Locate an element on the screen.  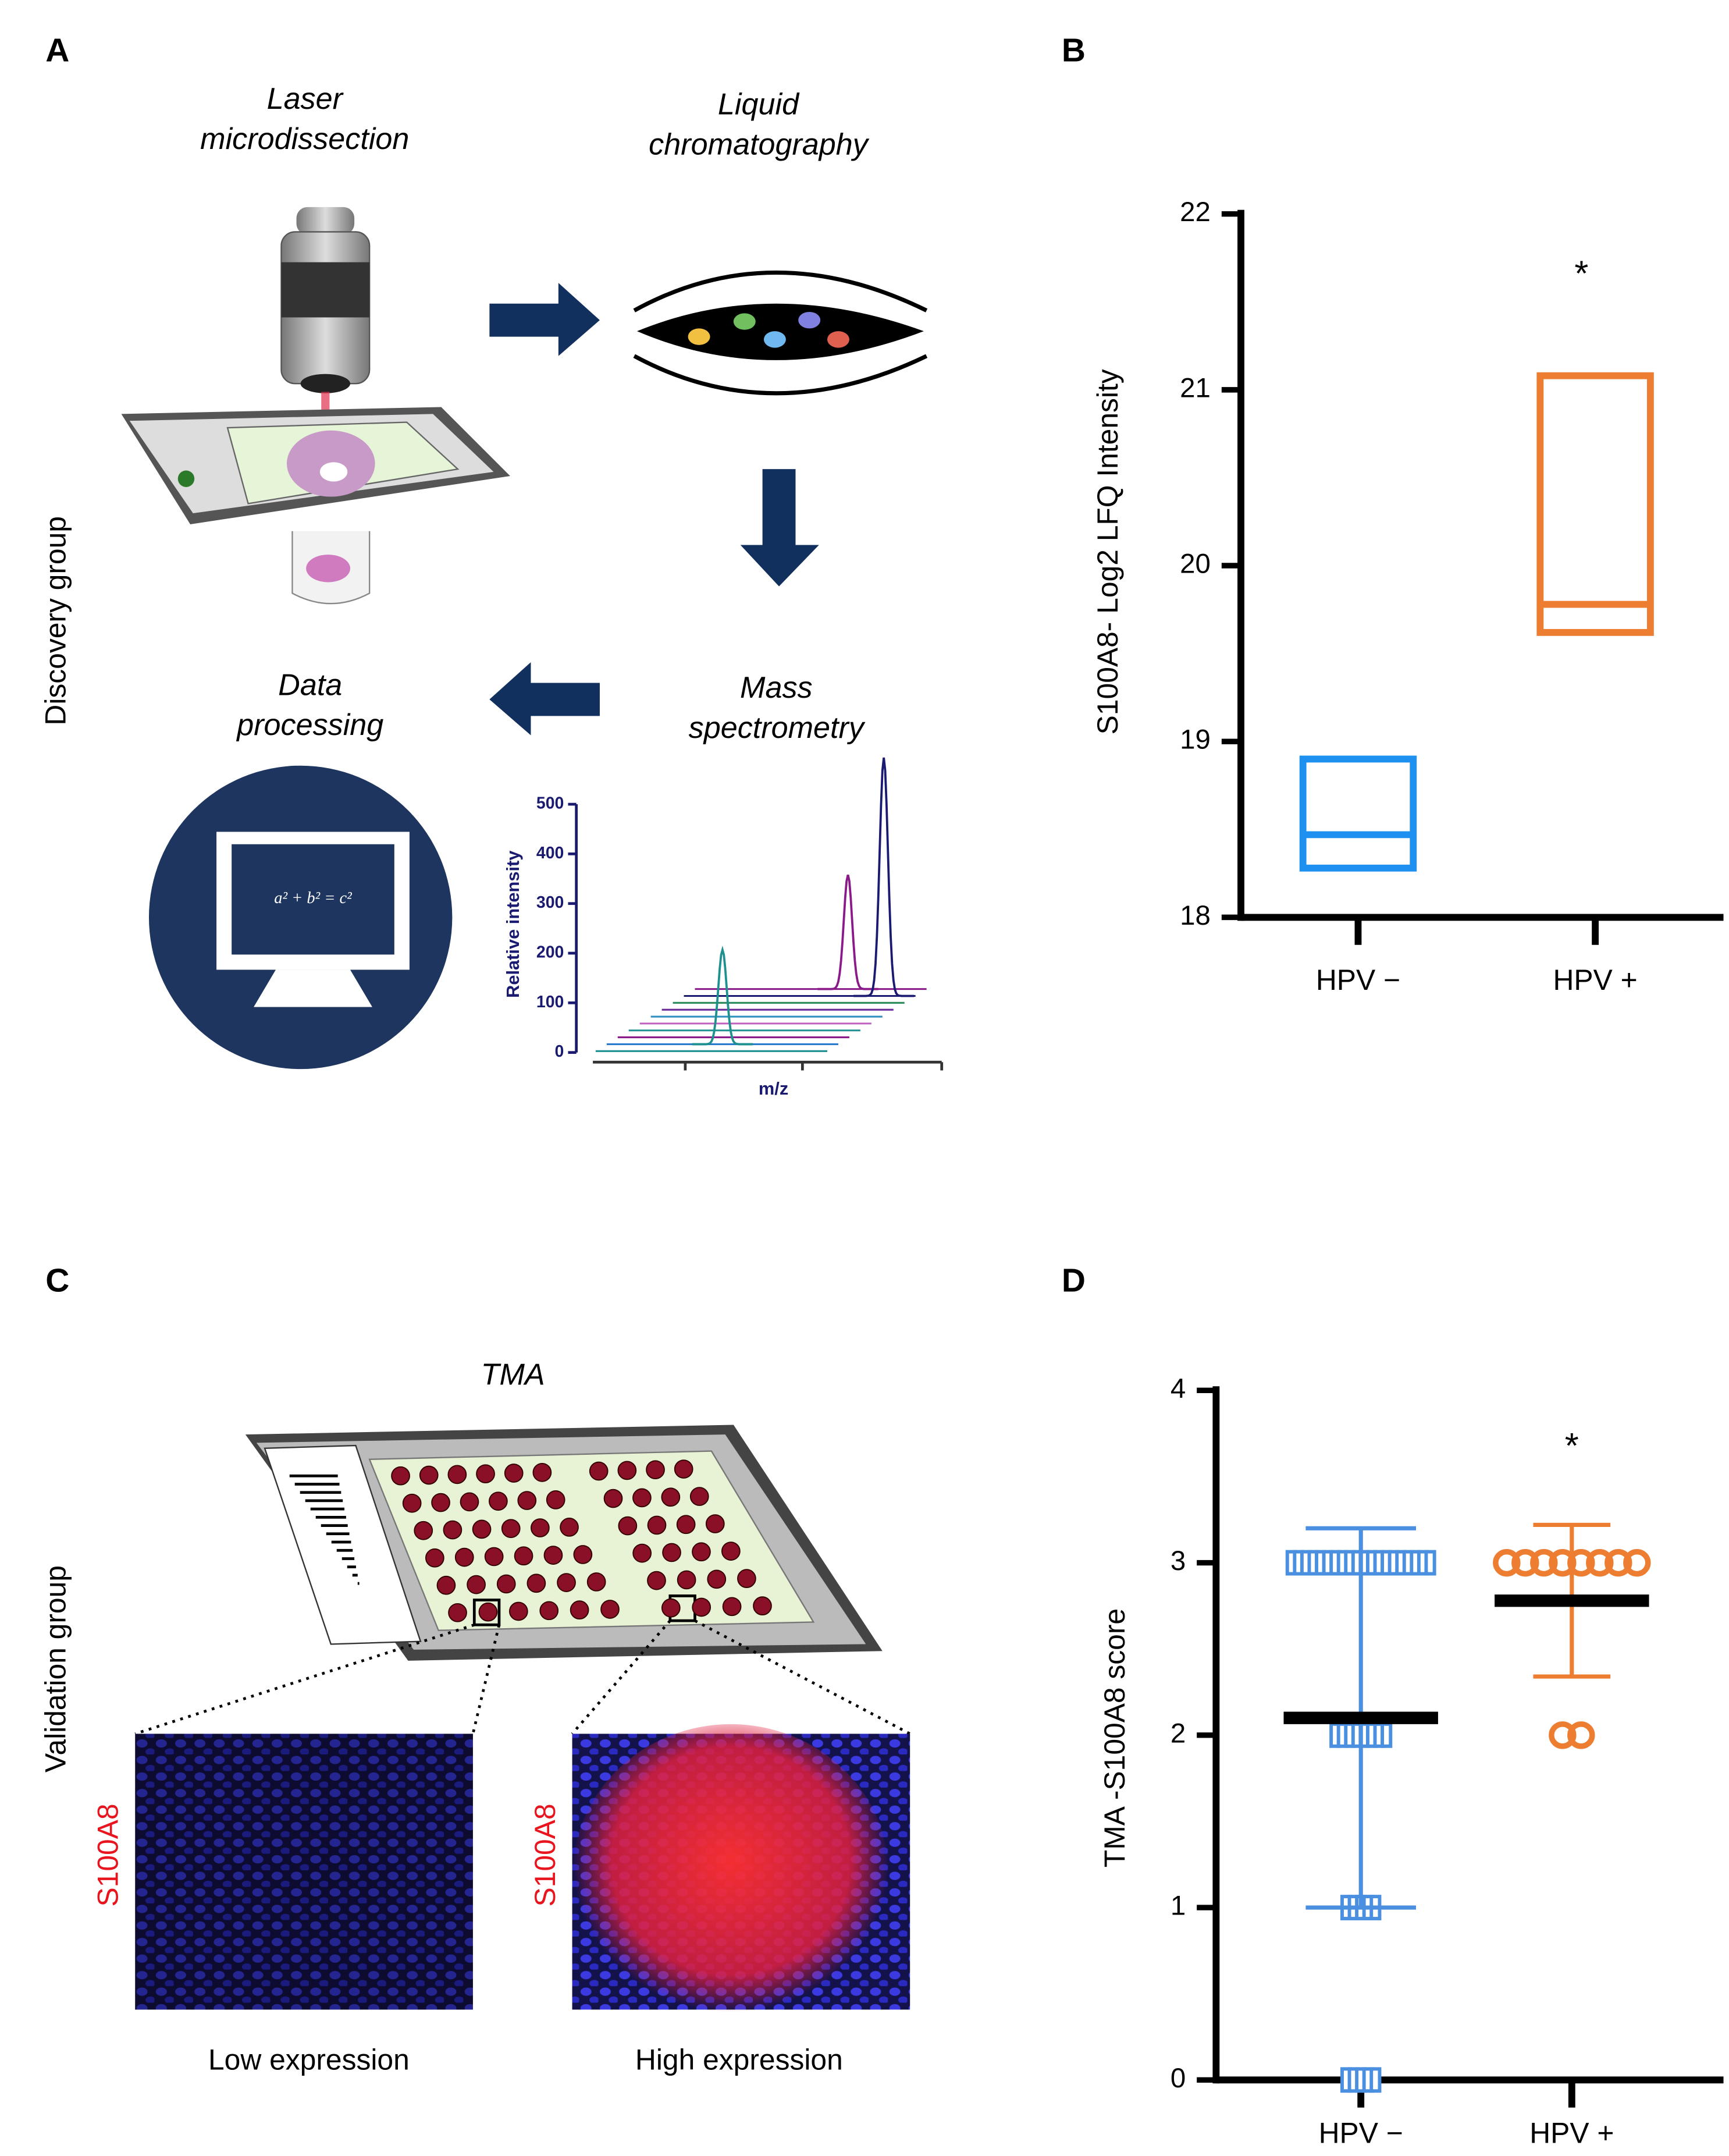
step-label: chromatography is located at coordinates (759, 144).